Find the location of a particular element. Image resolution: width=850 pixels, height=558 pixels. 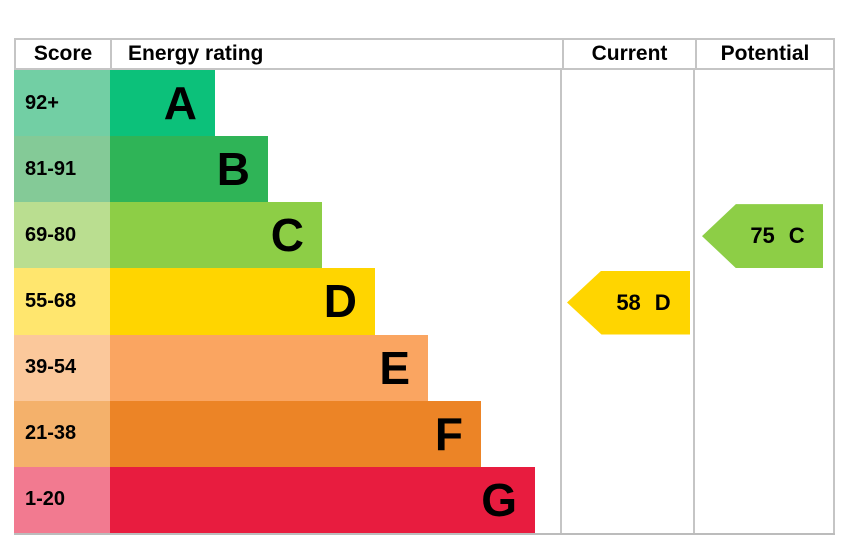

band-bar: A is located at coordinates (162, 103).